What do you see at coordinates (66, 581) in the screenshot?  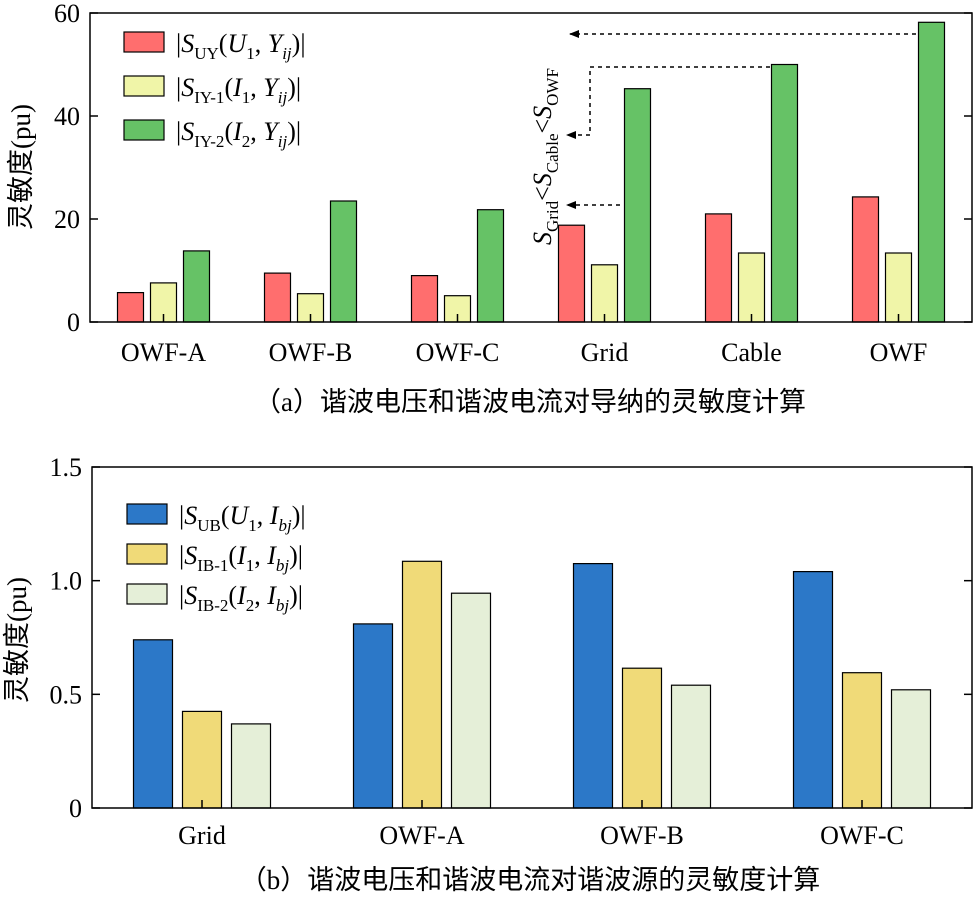 I see `y-tick-label: 1.0` at bounding box center [66, 581].